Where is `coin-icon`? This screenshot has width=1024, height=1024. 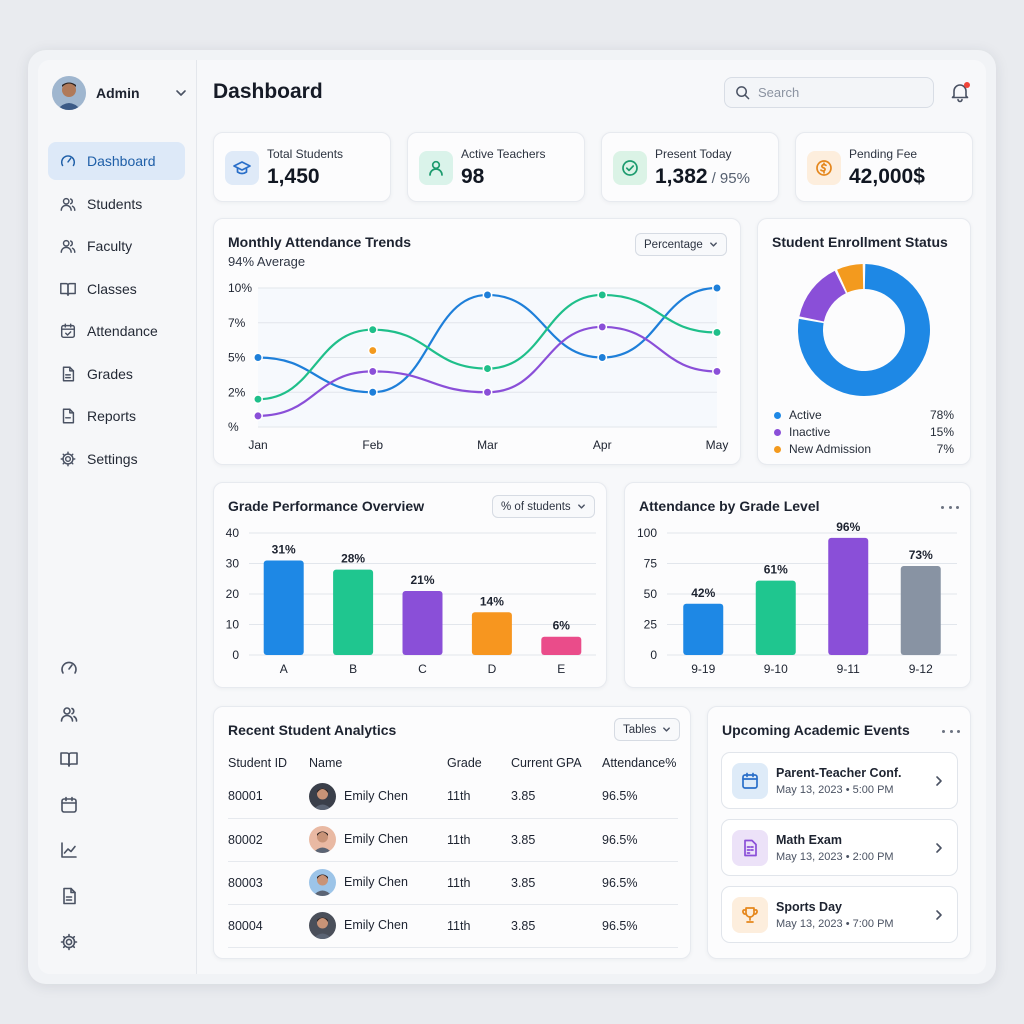
coin-icon is located at coordinates (824, 168).